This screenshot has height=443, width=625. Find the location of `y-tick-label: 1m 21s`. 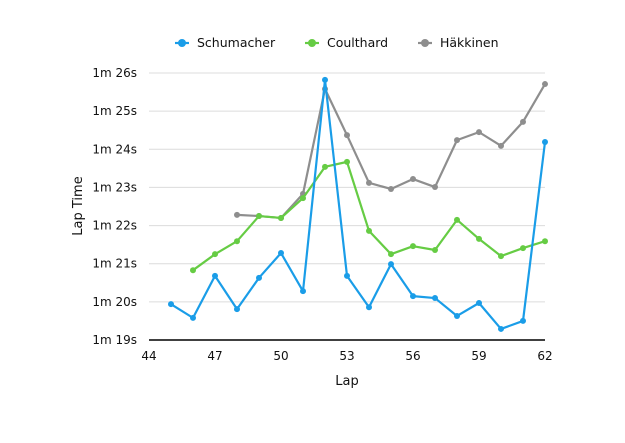

y-tick-label: 1m 21s is located at coordinates (114, 264).